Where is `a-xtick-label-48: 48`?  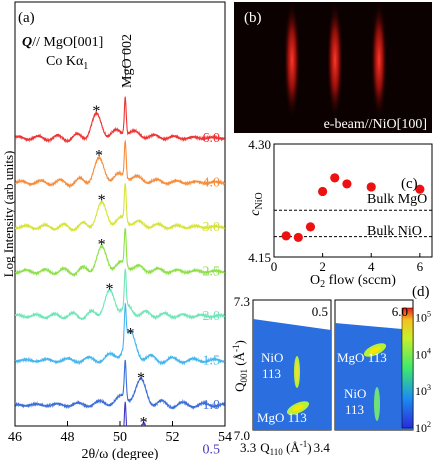 a-xtick-label-48: 48 is located at coordinates (68, 437).